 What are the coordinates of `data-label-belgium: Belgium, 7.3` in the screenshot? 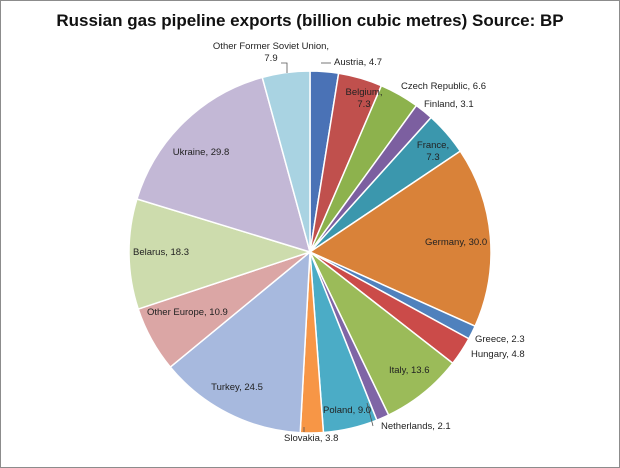 It's located at (364, 98).